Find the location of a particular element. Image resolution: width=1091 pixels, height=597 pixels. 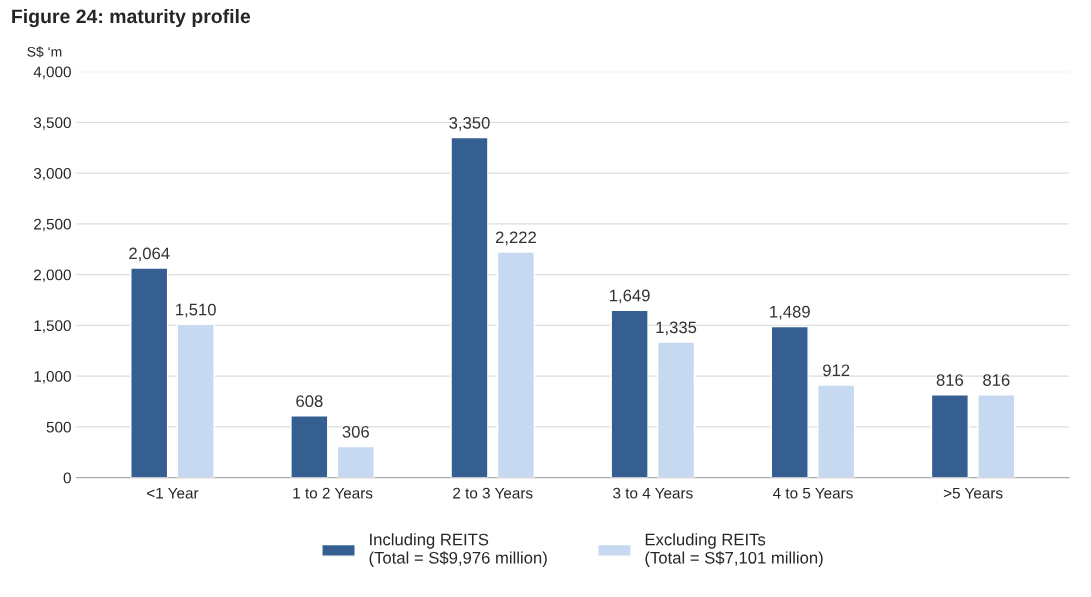

y-tick-label: 500 is located at coordinates (58, 427).